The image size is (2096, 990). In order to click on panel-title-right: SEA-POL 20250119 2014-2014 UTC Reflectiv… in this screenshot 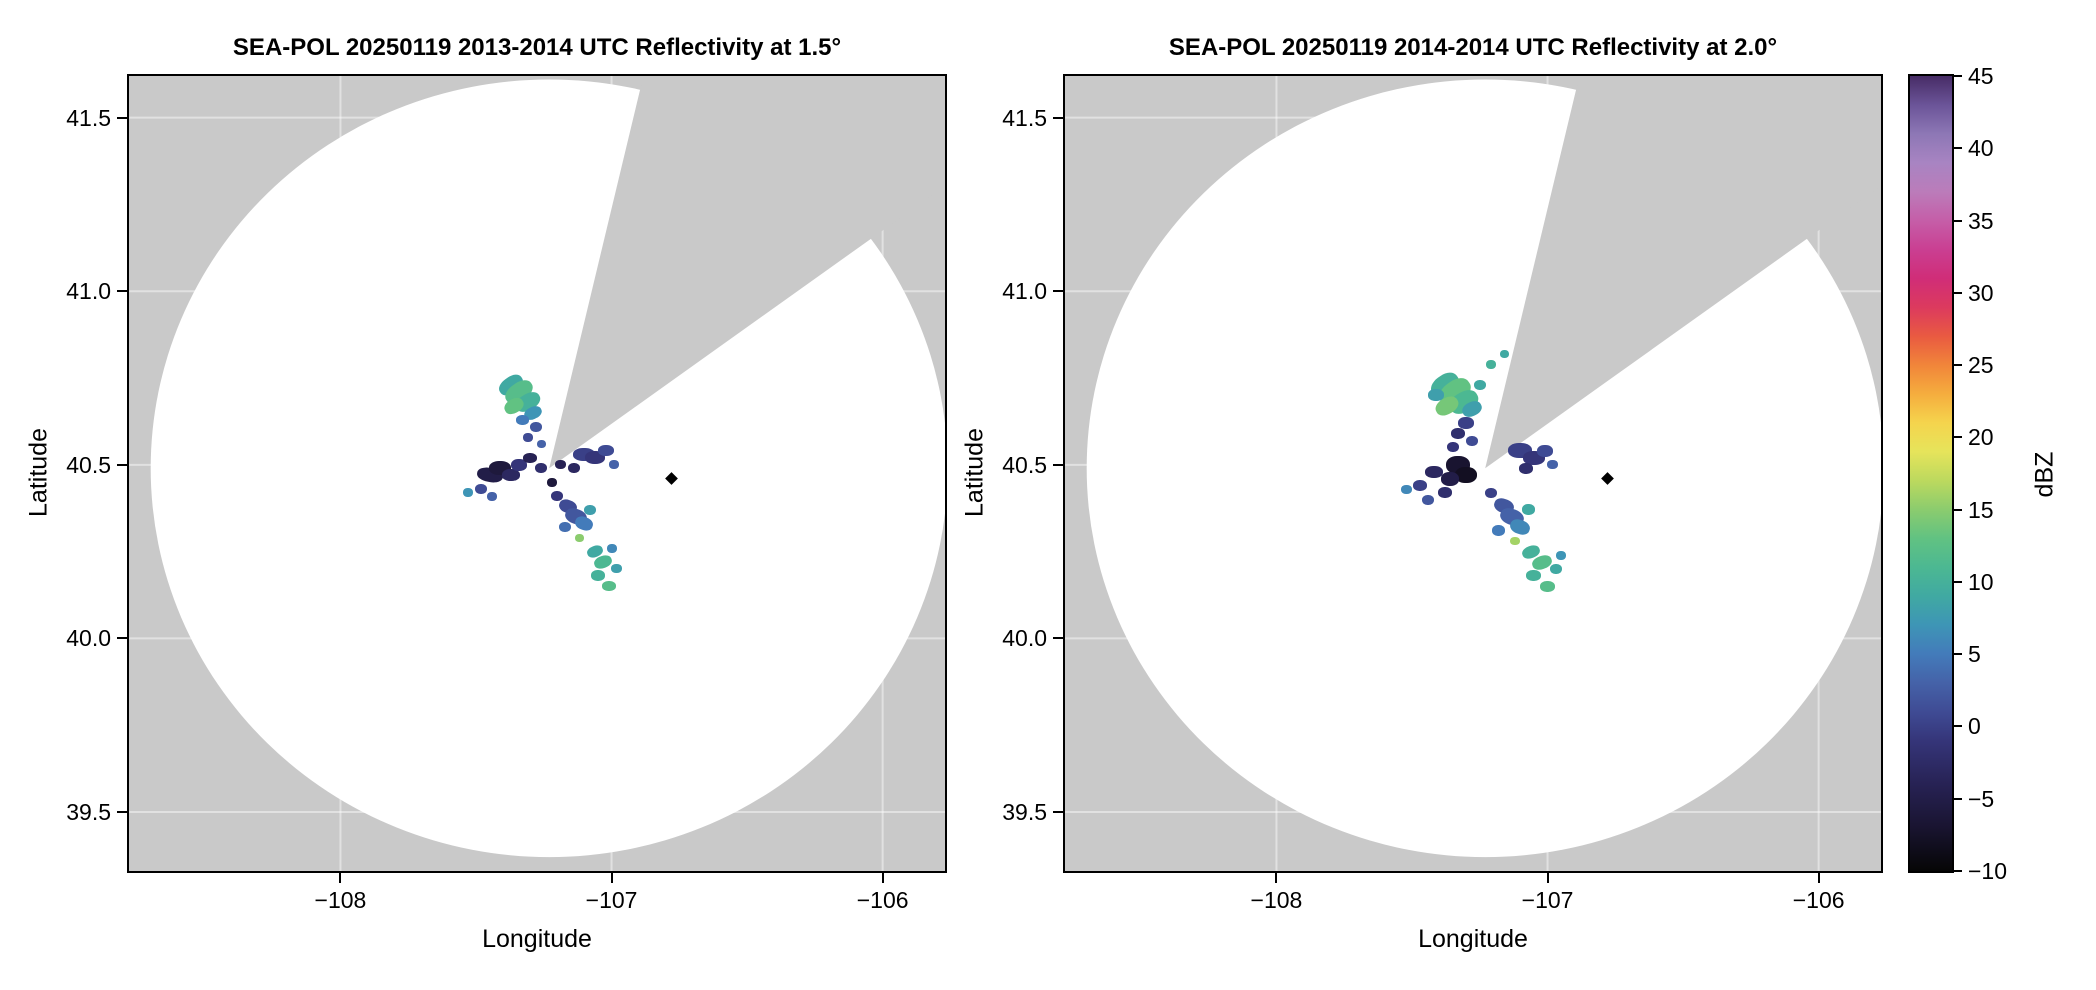, I will do `click(1473, 47)`.